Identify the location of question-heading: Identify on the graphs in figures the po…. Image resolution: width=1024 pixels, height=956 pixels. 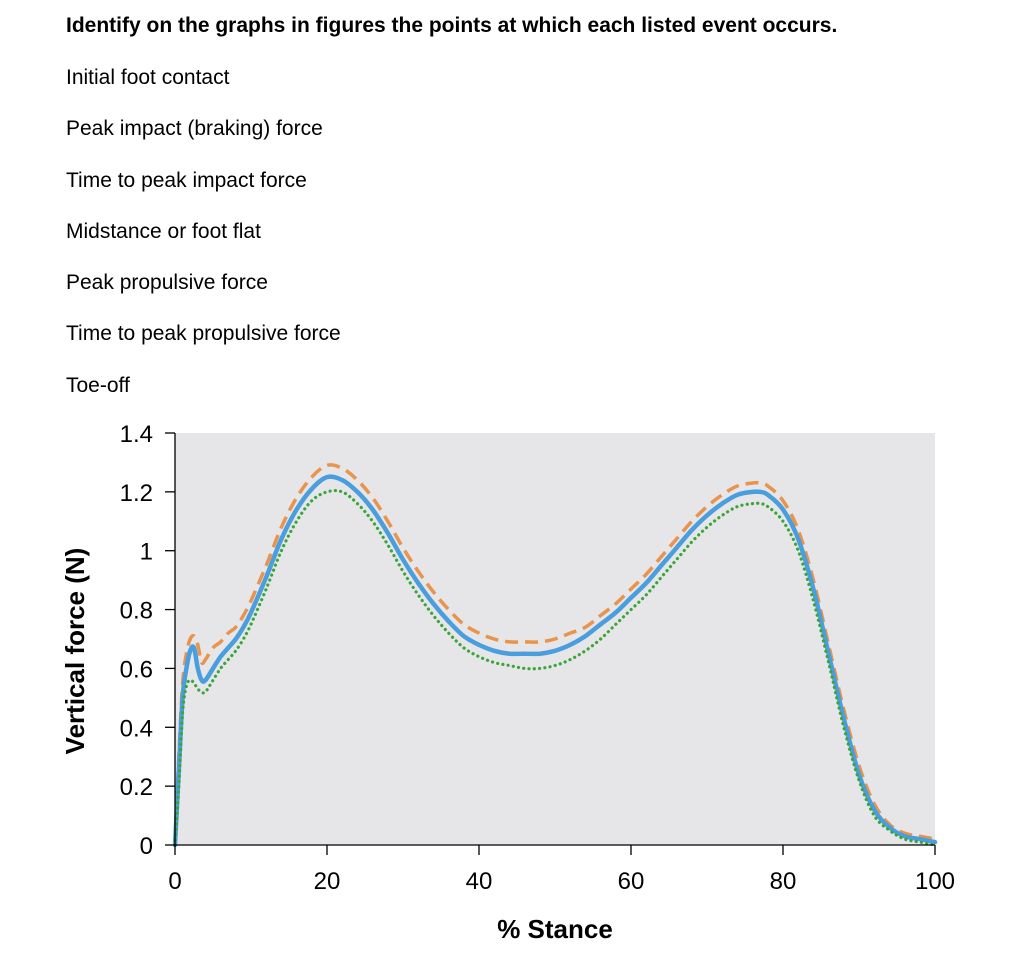
(452, 25).